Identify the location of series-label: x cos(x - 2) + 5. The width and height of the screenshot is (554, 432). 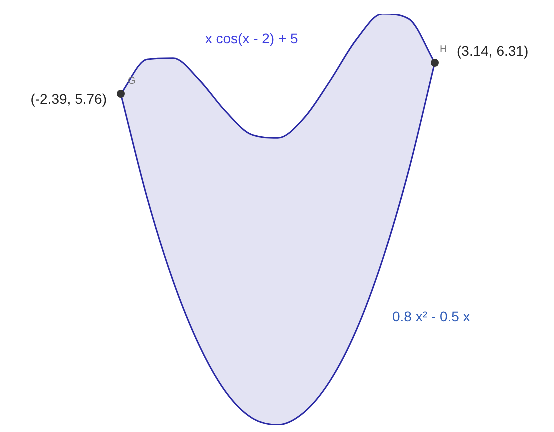
(252, 38).